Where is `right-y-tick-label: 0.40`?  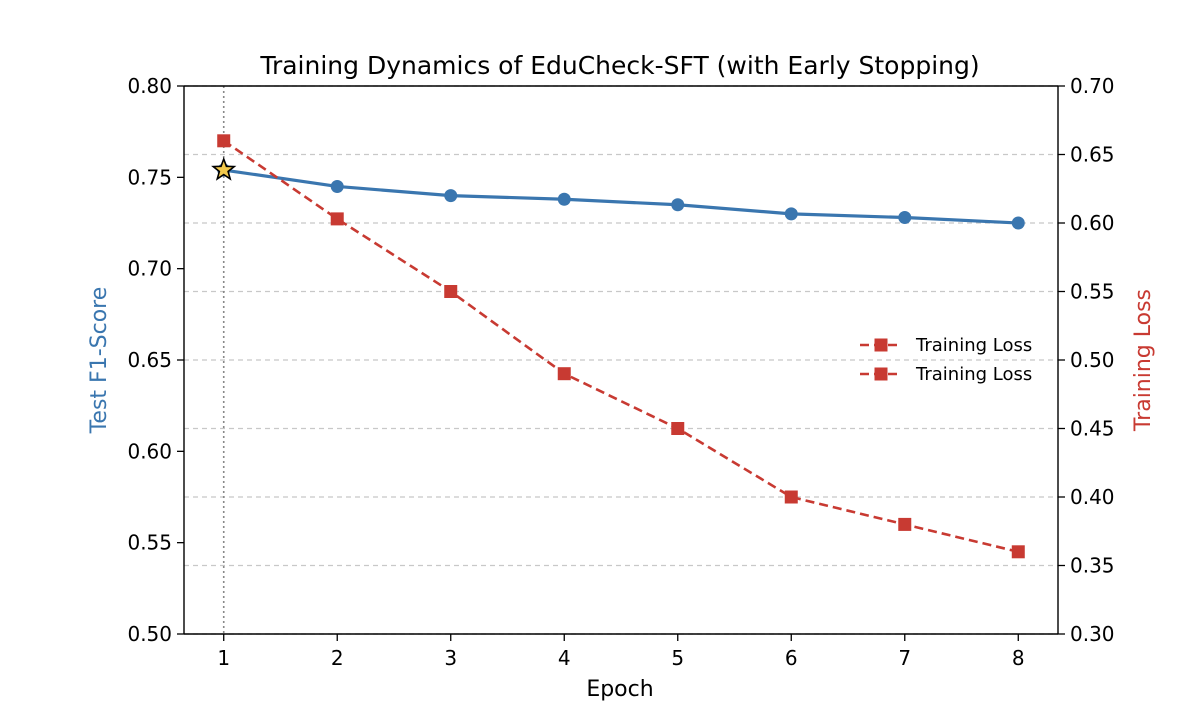 right-y-tick-label: 0.40 is located at coordinates (1092, 497).